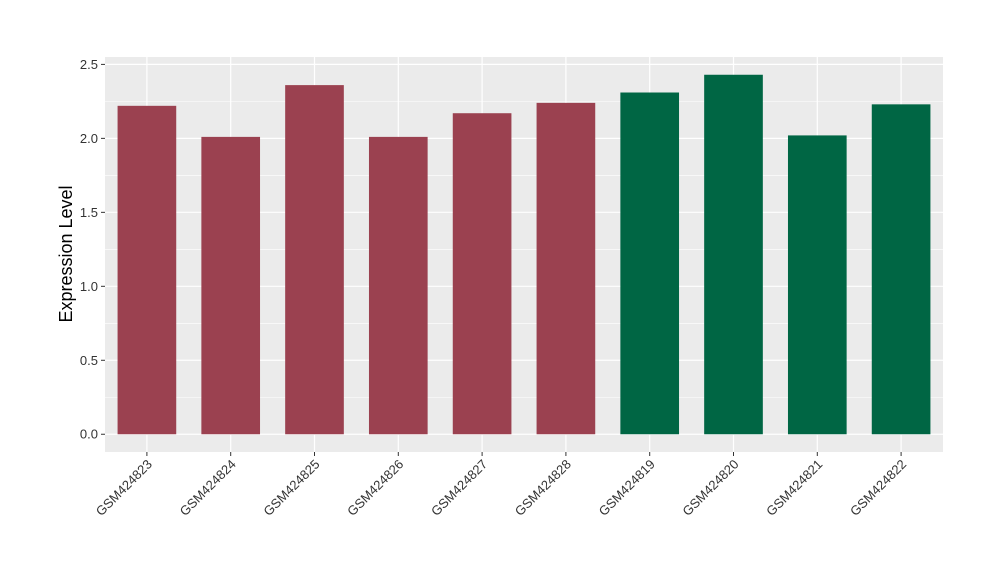 The height and width of the screenshot is (580, 1000). I want to click on y-tick-label: 0.0, so click(89, 434).